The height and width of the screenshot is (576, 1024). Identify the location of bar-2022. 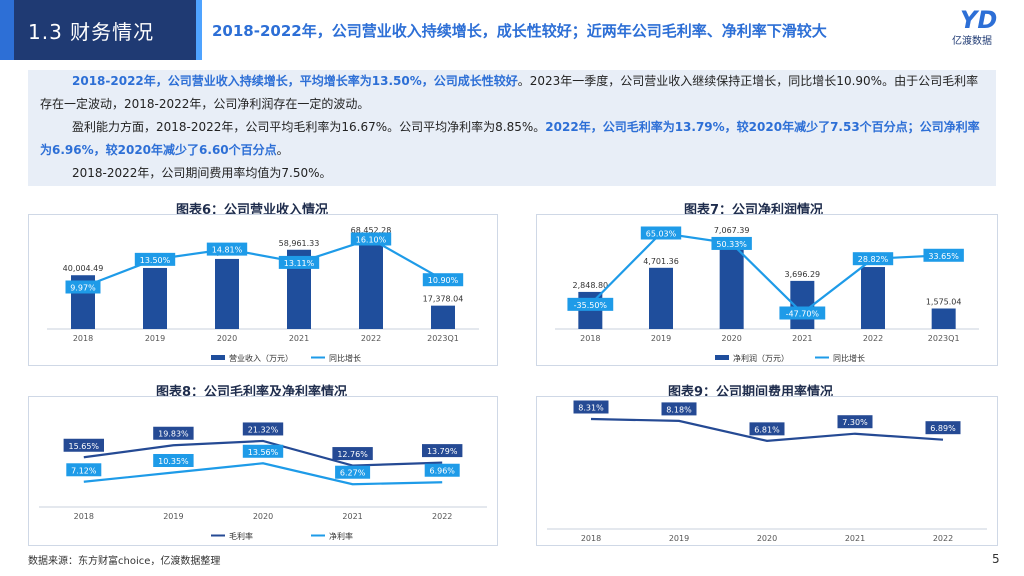
(371, 283).